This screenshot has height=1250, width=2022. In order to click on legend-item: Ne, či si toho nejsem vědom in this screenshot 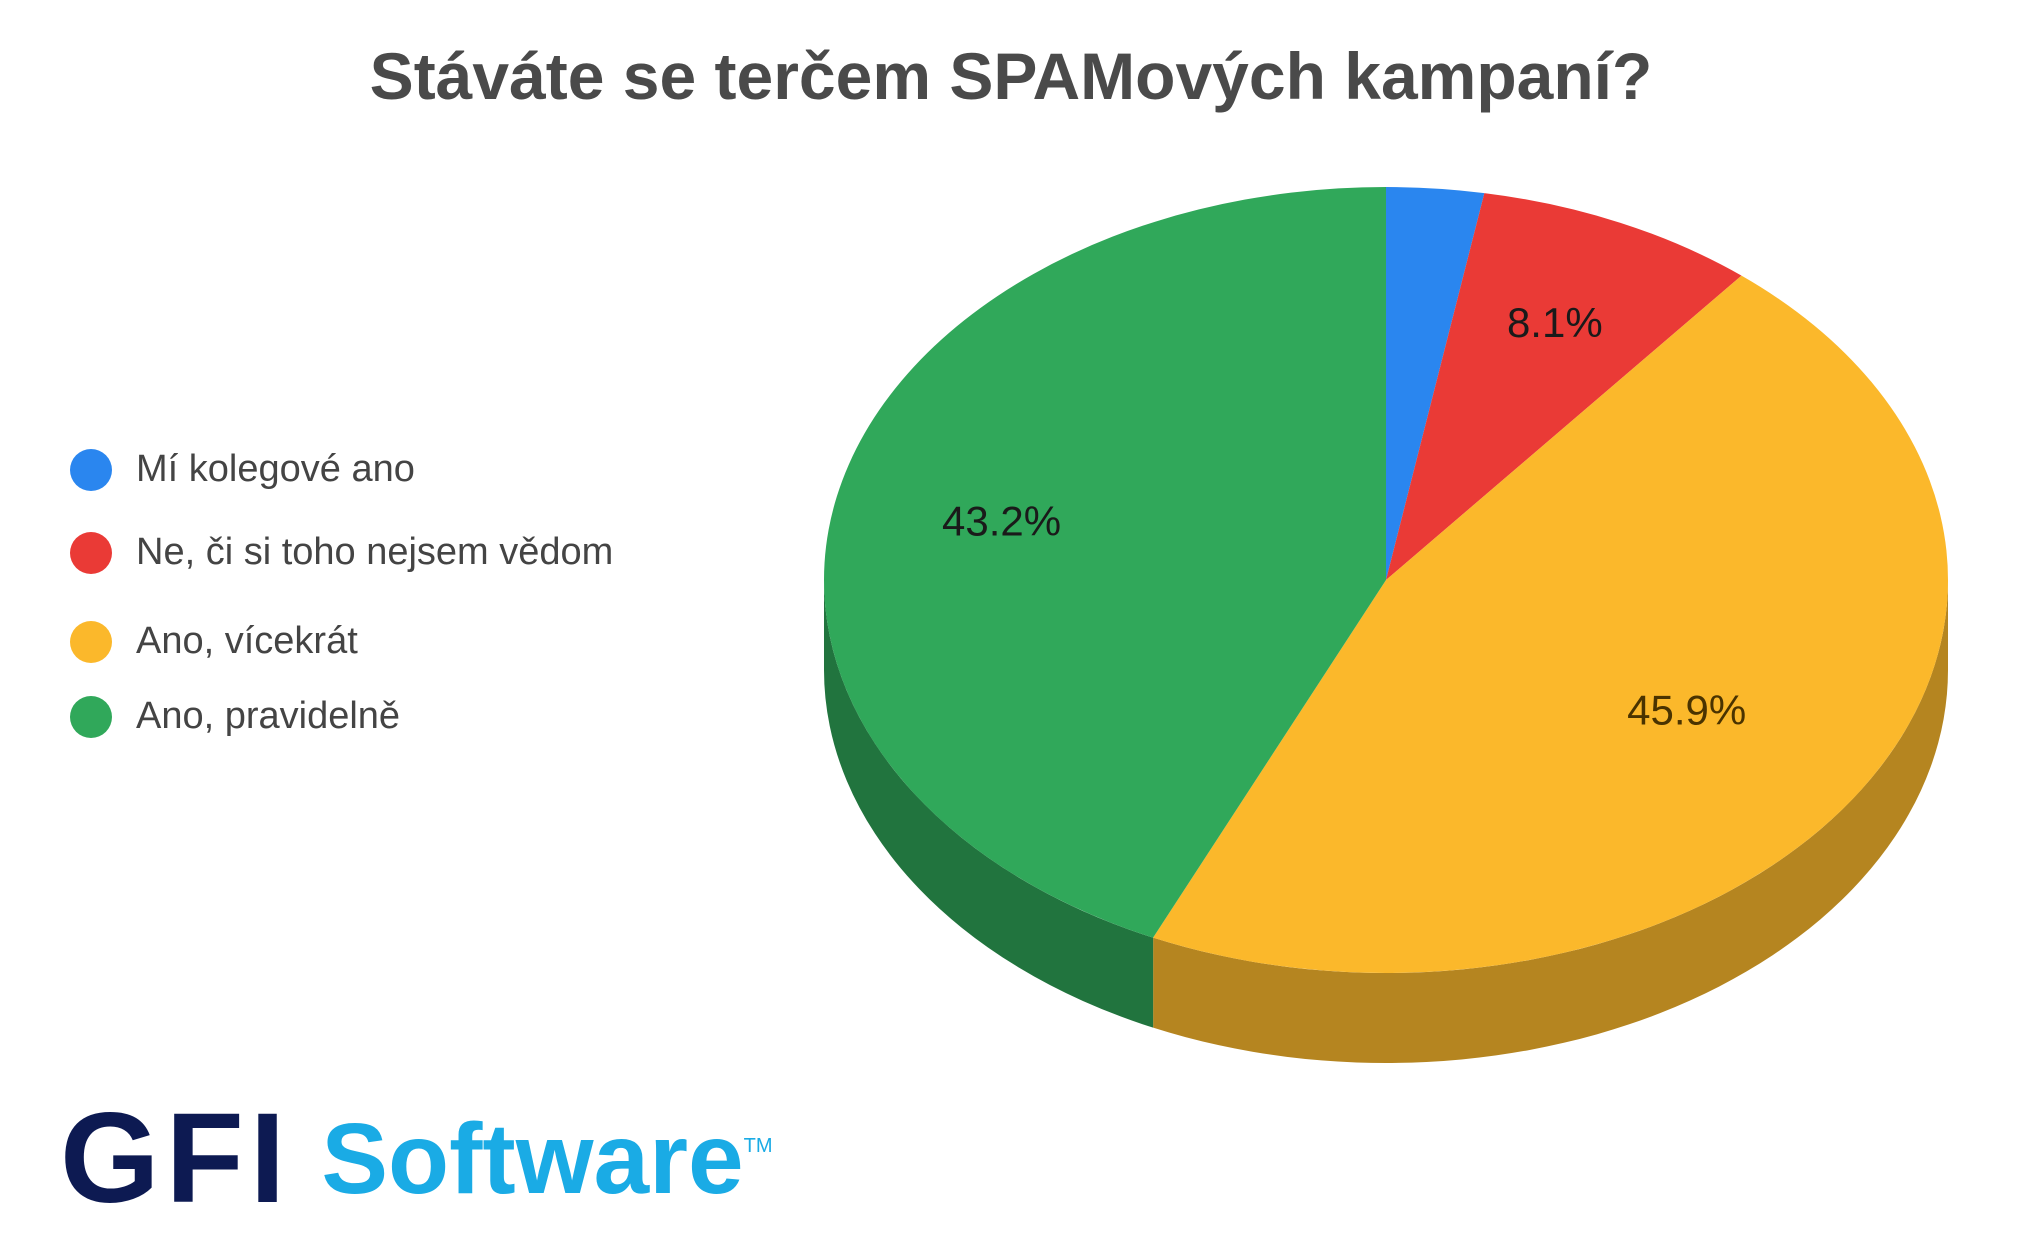, I will do `click(341, 552)`.